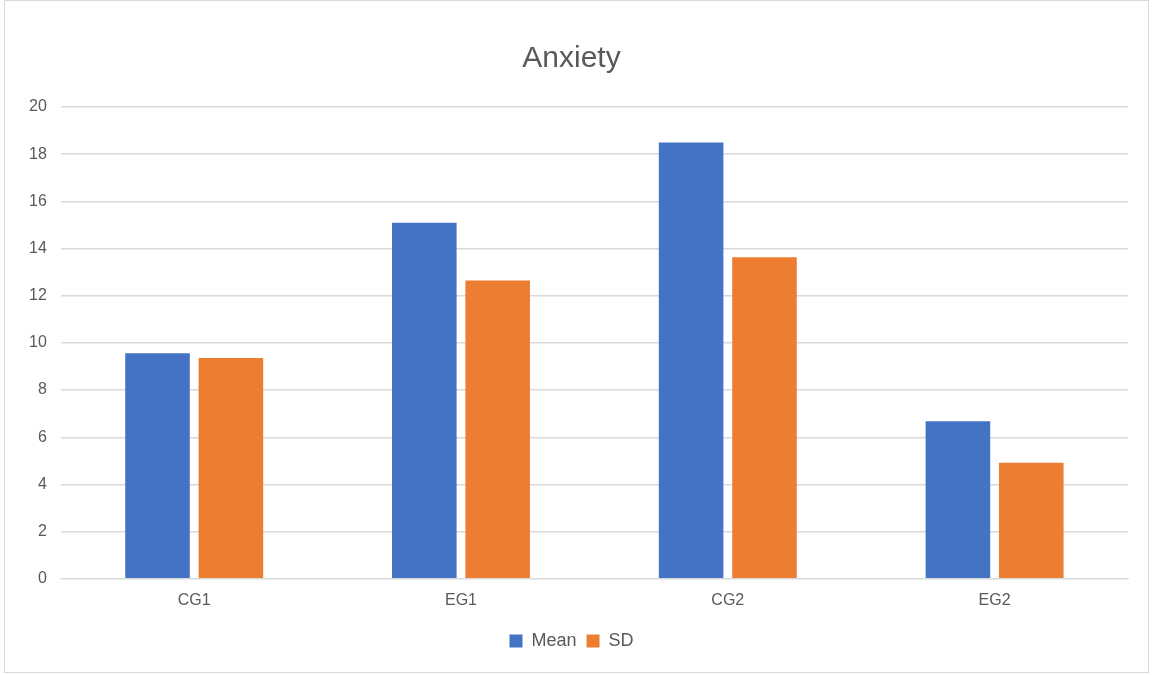 The width and height of the screenshot is (1153, 675). What do you see at coordinates (38, 247) in the screenshot?
I see `y-tick-label: 14` at bounding box center [38, 247].